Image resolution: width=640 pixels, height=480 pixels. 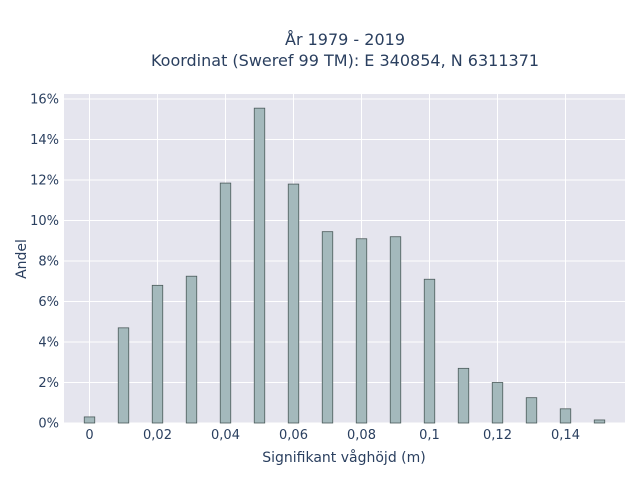 What do you see at coordinates (44, 100) in the screenshot?
I see `y-tick-label: 16%` at bounding box center [44, 100].